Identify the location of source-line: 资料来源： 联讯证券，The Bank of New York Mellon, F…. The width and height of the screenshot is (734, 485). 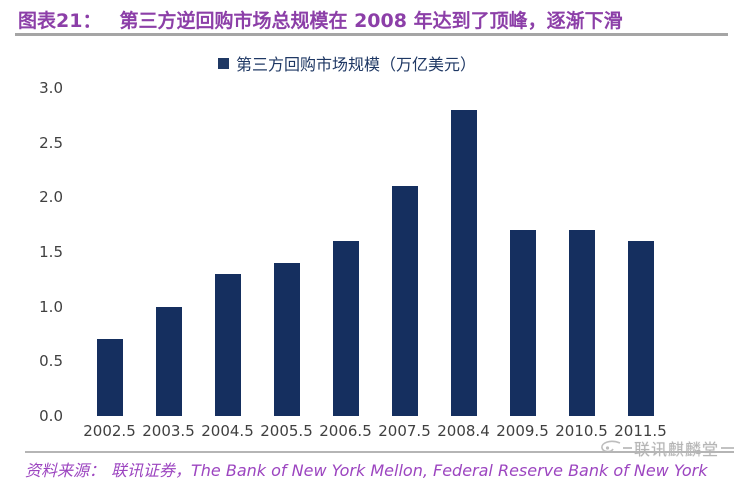
(377, 469).